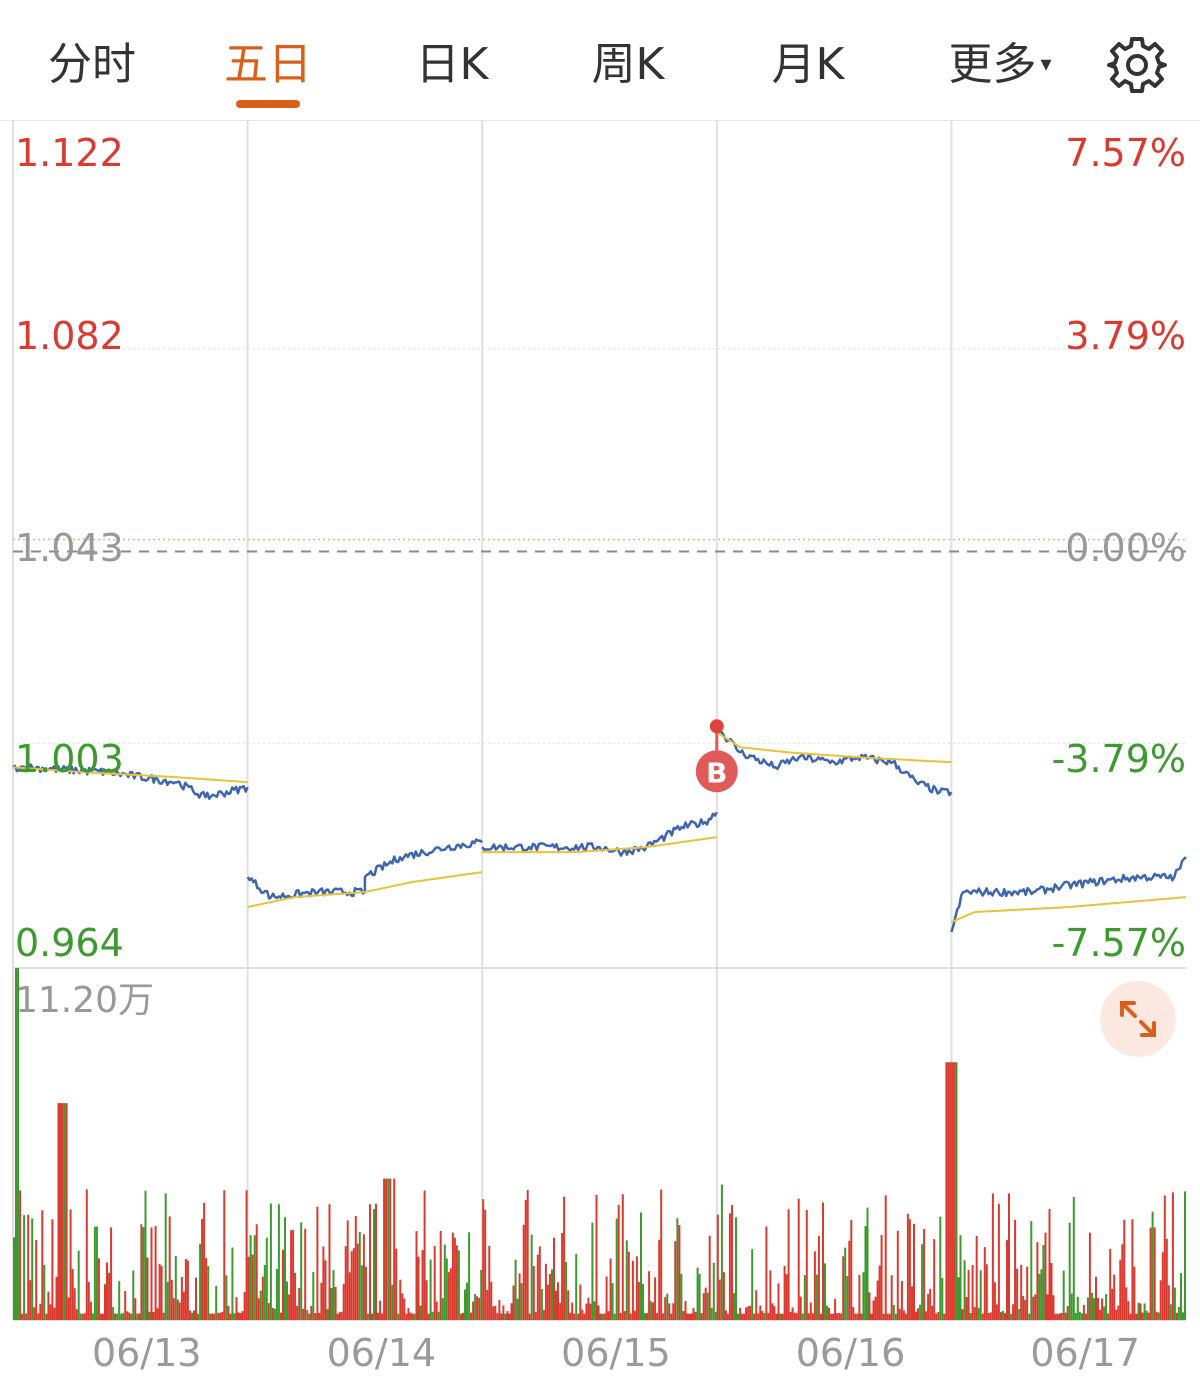 This screenshot has width=1200, height=1391. What do you see at coordinates (268, 104) in the screenshot?
I see `active-tab-indicator` at bounding box center [268, 104].